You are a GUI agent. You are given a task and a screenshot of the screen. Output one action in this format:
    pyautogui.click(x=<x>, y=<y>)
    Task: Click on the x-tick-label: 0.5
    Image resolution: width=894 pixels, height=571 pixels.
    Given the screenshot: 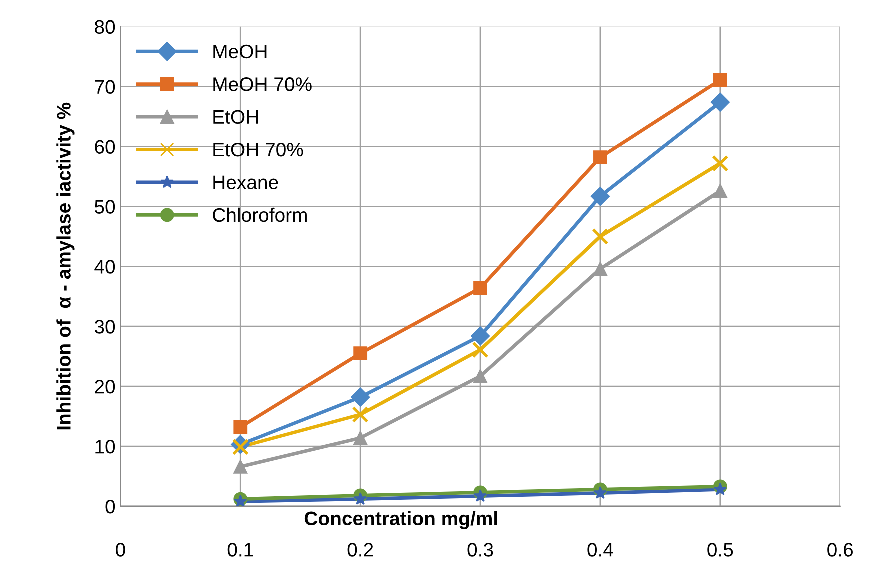 What is the action you would take?
    pyautogui.click(x=721, y=550)
    